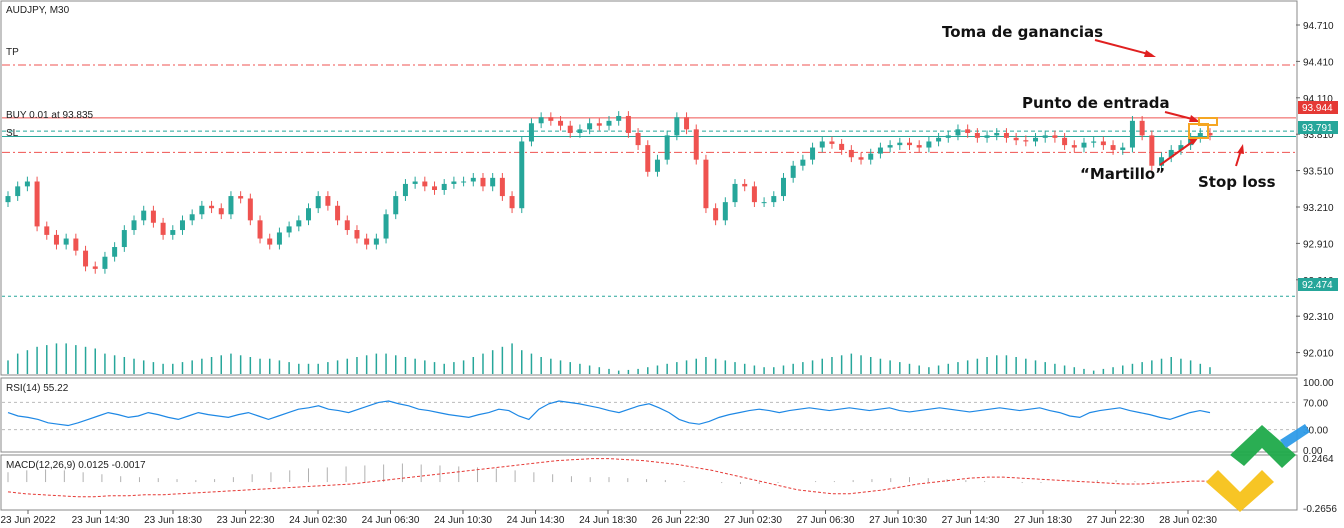 The height and width of the screenshot is (528, 1344). I want to click on rsi-line, so click(609, 413).